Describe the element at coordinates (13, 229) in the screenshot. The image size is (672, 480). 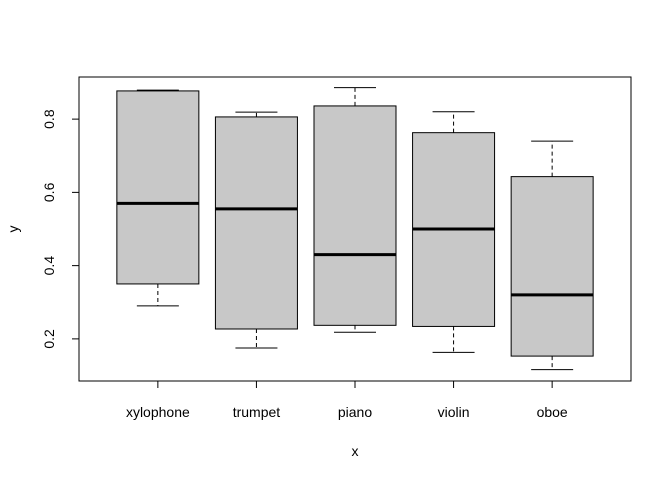
I see `y-axis-label: y` at that location.